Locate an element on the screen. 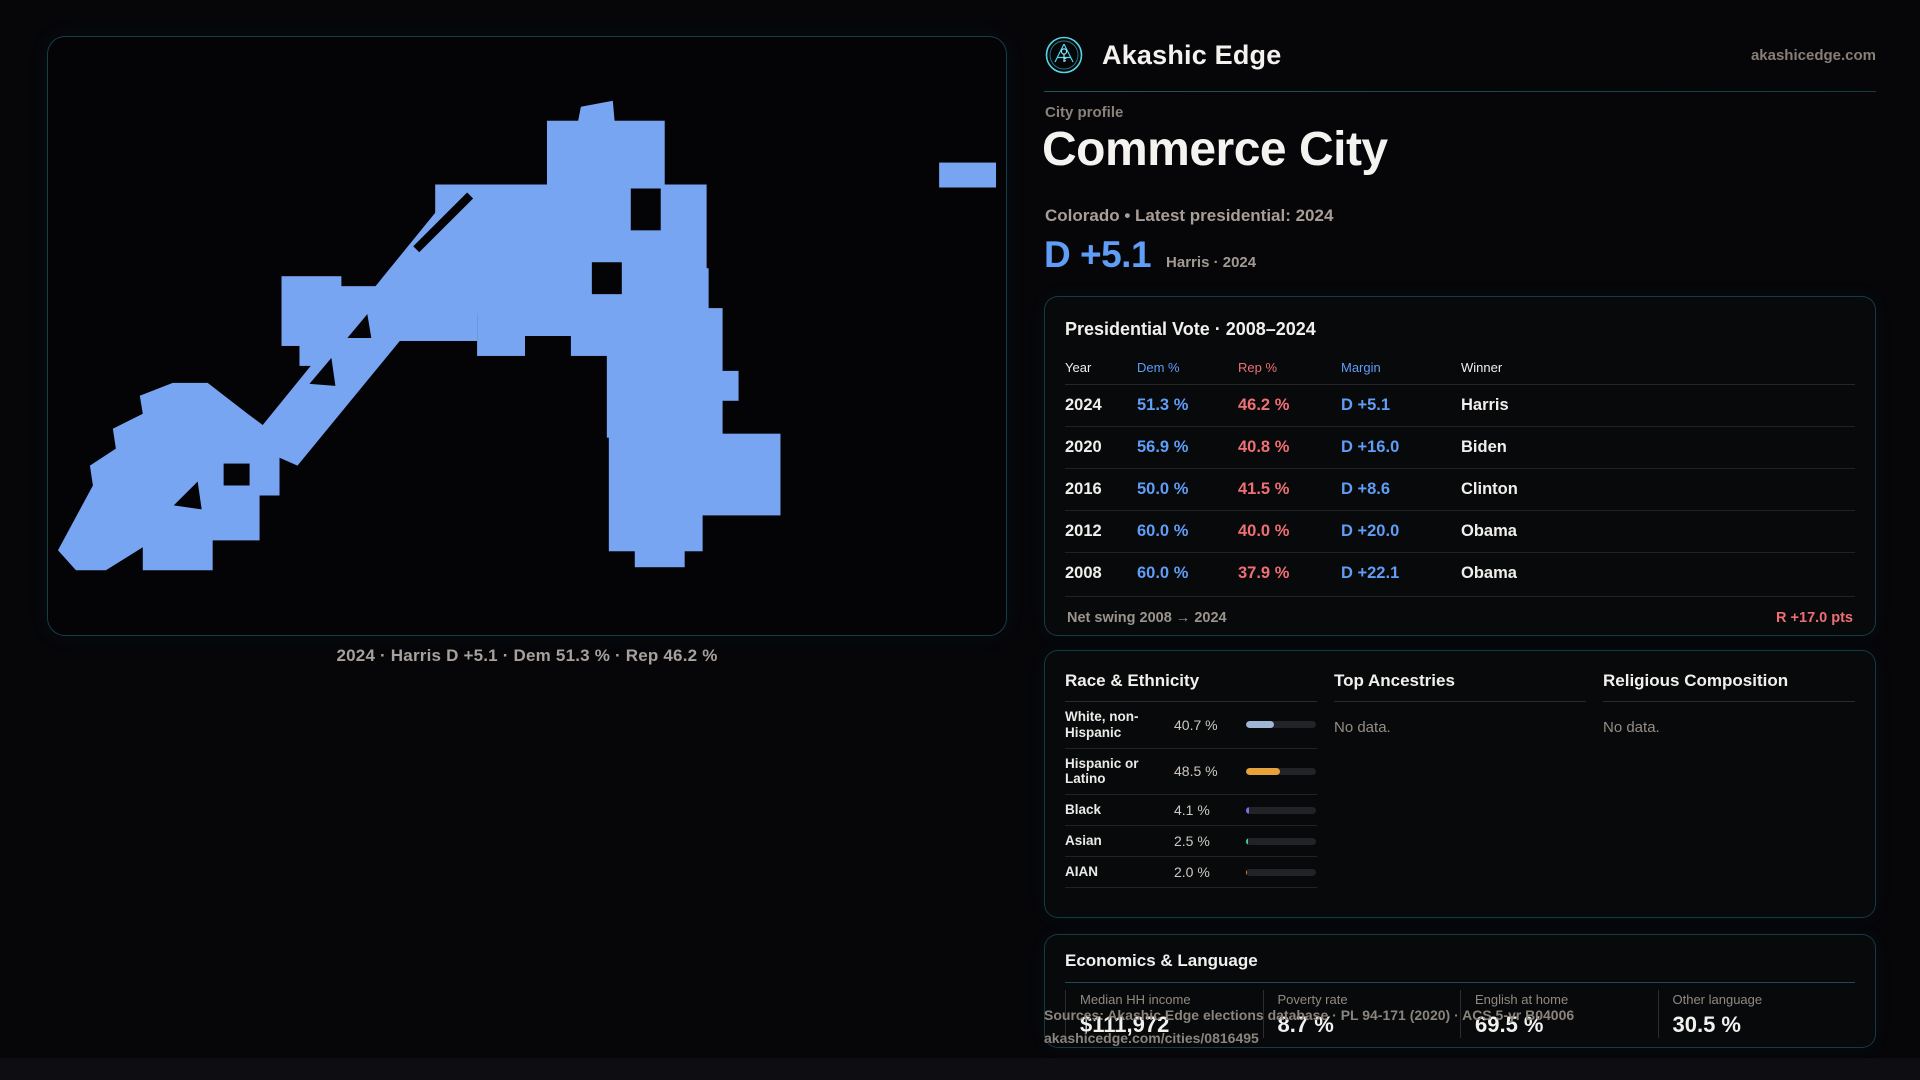  stat-poverty-rate: Poverty rate 8.7 % is located at coordinates (1361, 1014).